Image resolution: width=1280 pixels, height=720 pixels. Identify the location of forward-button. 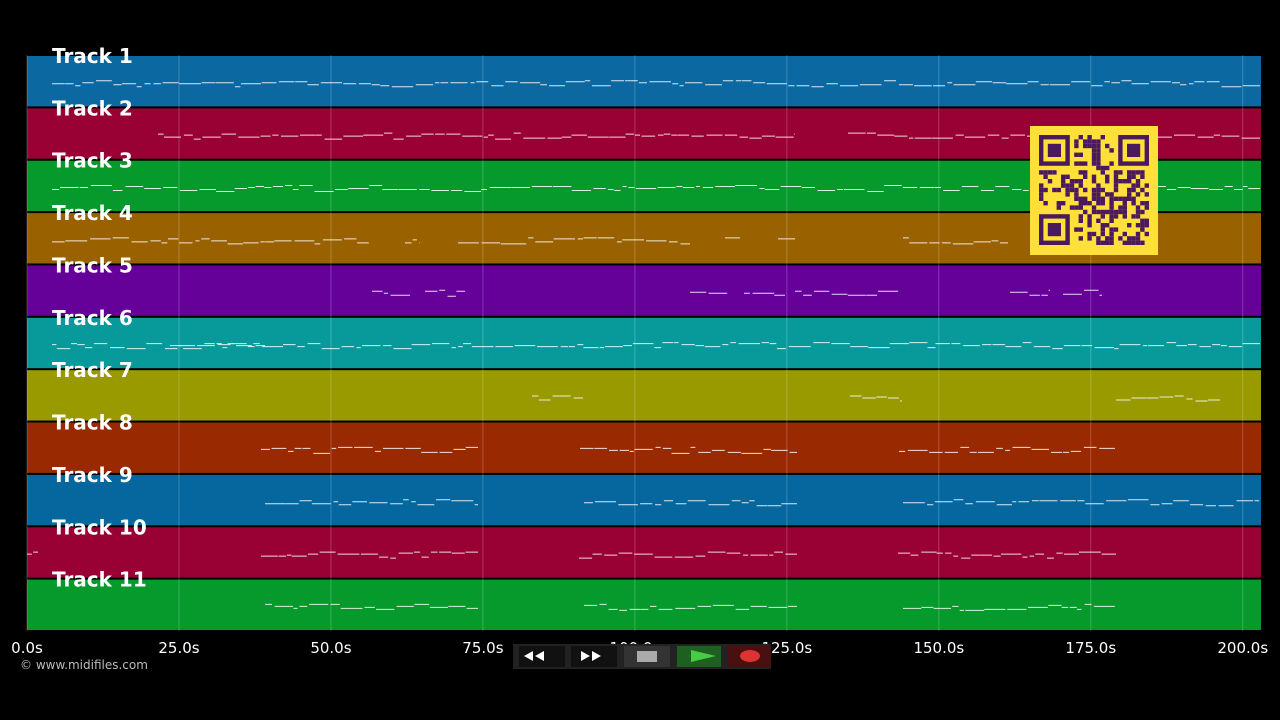
(594, 656).